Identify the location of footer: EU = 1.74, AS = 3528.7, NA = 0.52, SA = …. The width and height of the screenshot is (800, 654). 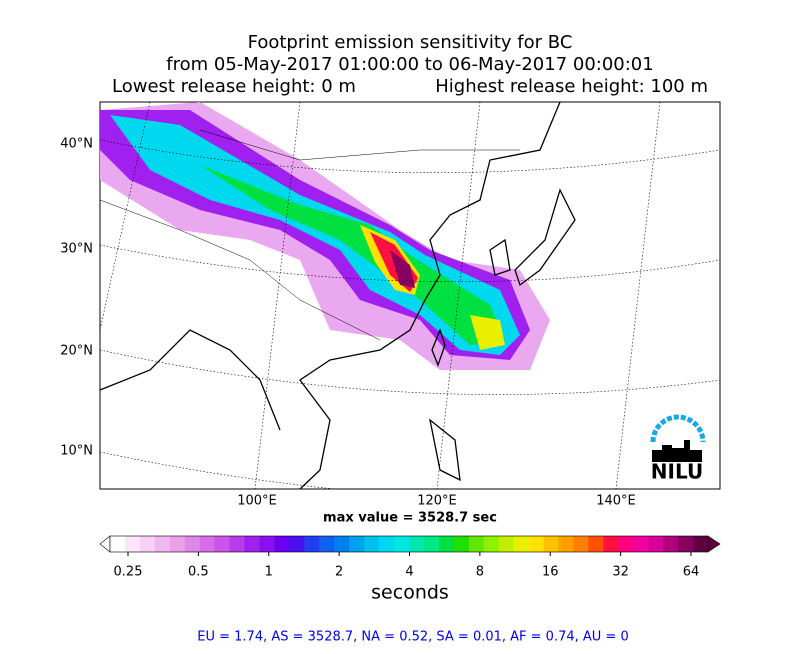
(412, 637).